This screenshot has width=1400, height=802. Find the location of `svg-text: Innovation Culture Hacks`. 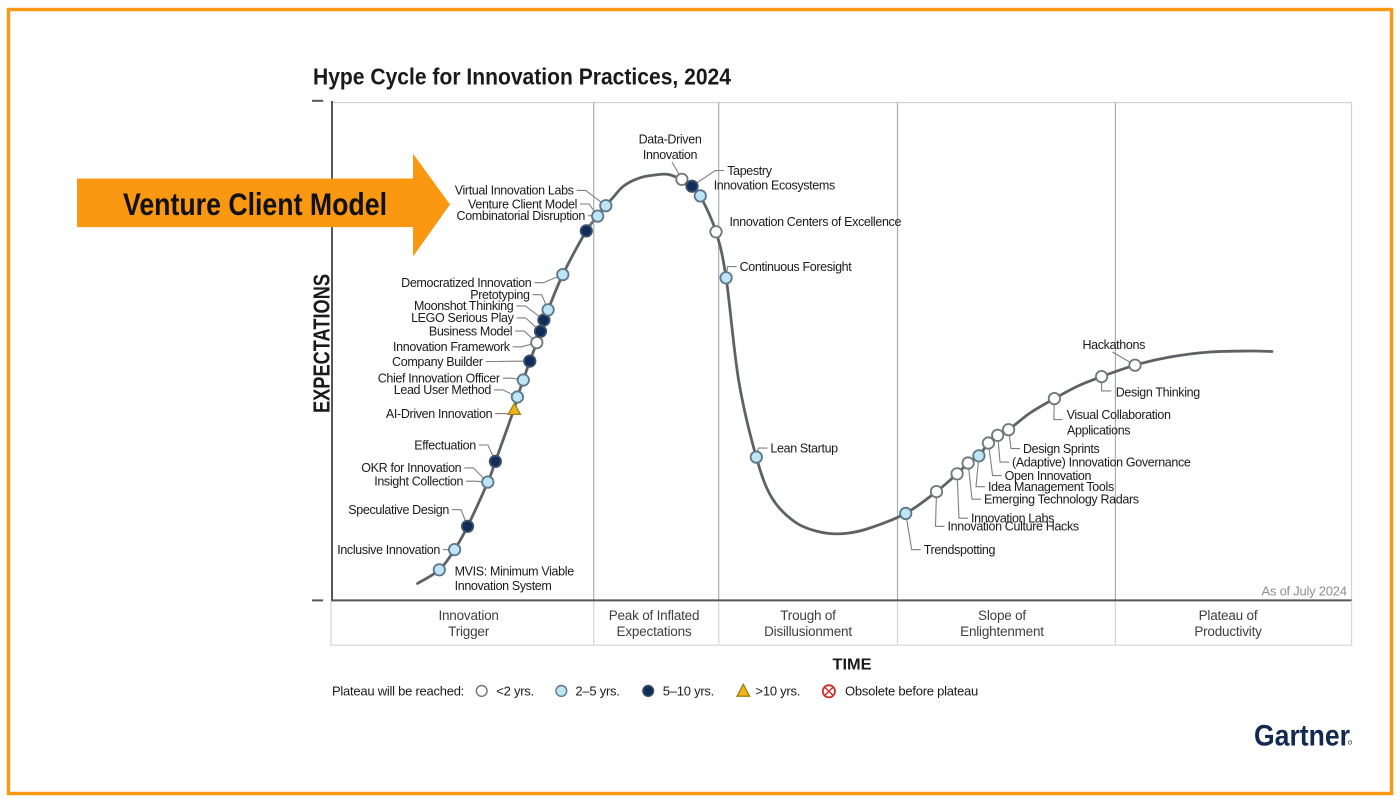

svg-text: Innovation Culture Hacks is located at coordinates (1013, 527).